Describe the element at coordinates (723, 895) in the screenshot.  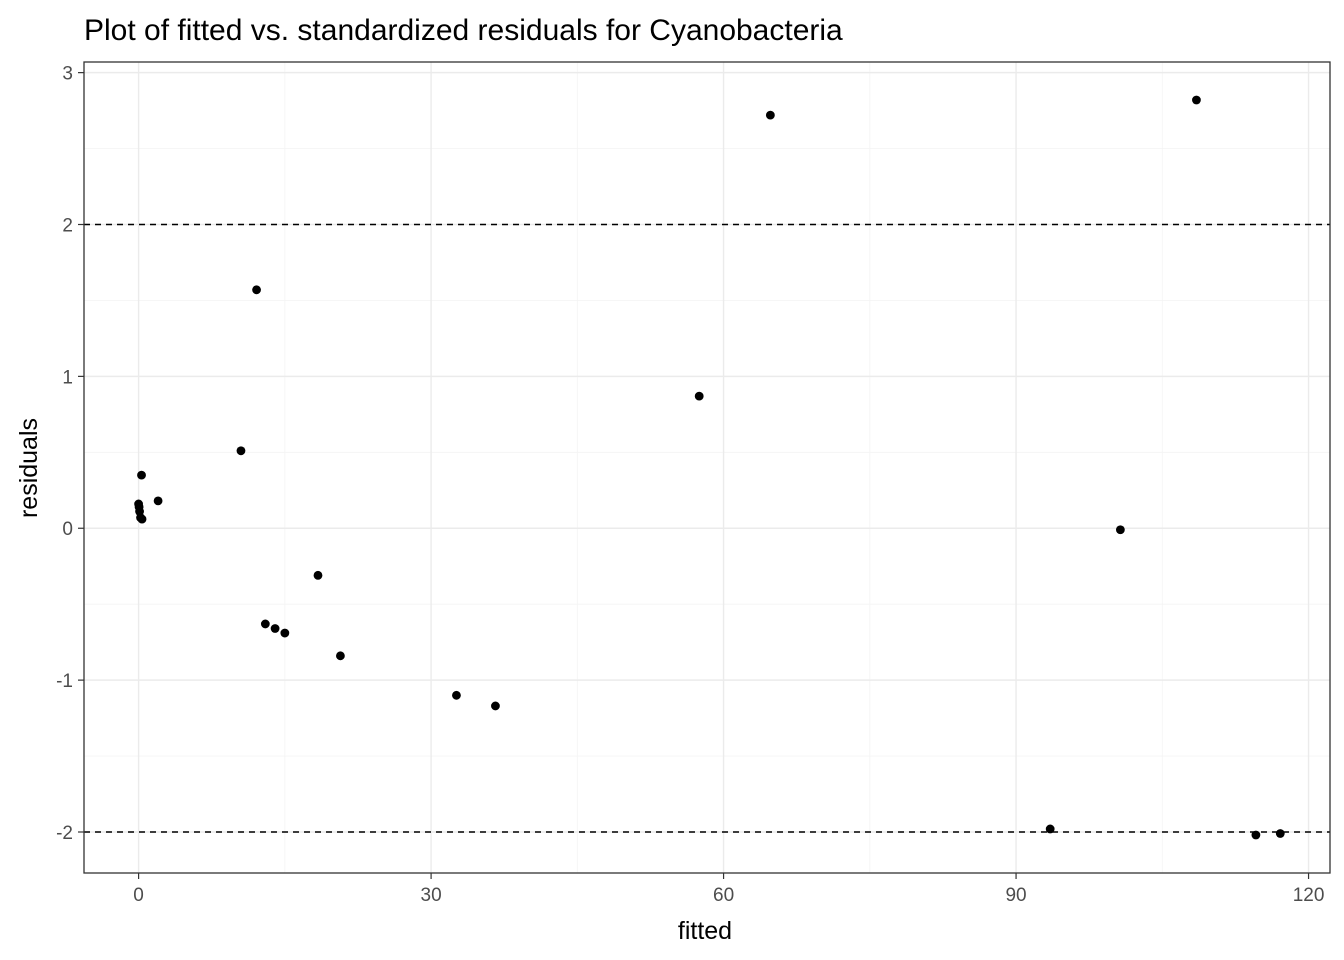
I see `x-tick-label: 60` at that location.